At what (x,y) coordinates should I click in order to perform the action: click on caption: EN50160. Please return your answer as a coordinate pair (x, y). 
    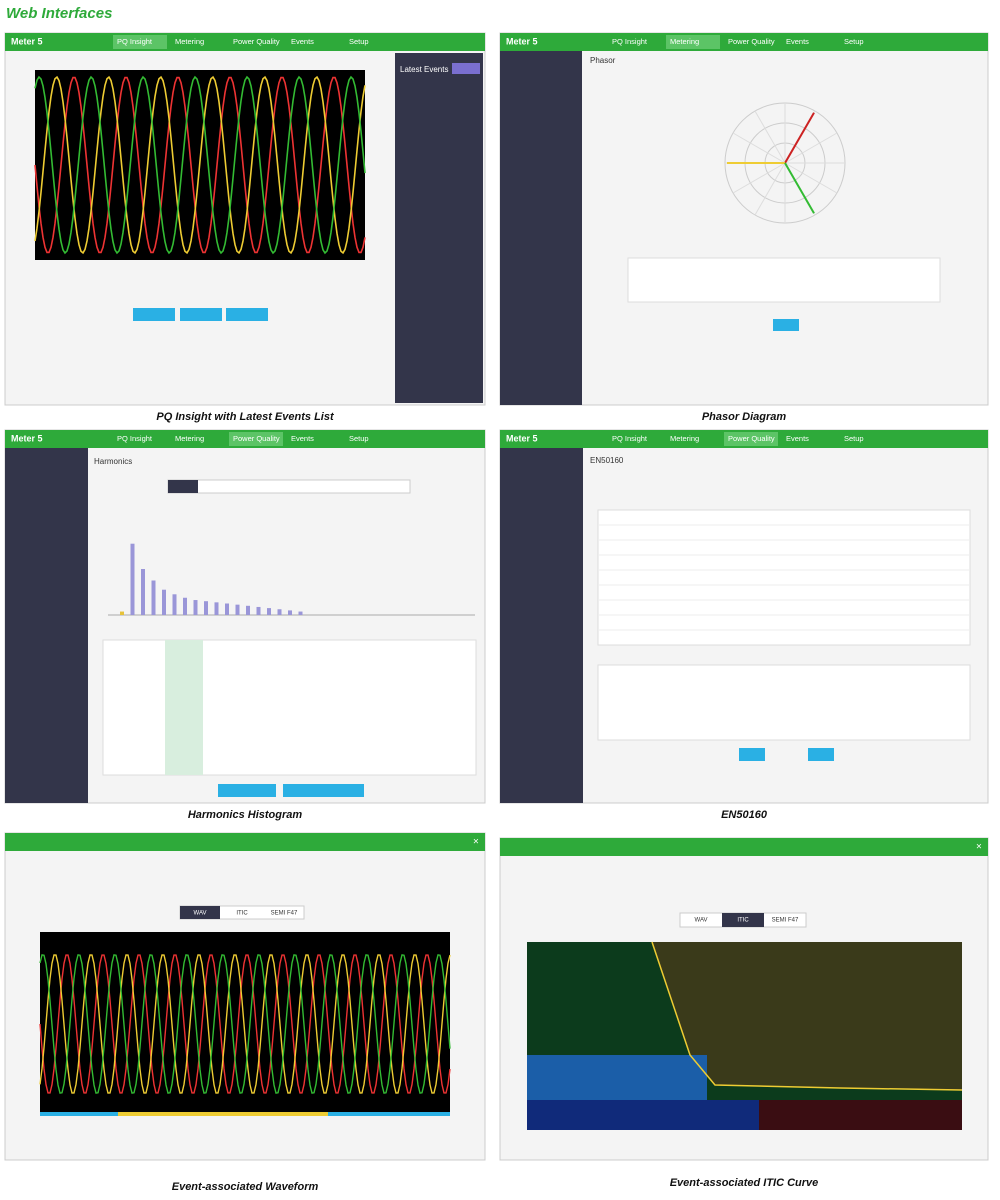
    Looking at the image, I should click on (744, 815).